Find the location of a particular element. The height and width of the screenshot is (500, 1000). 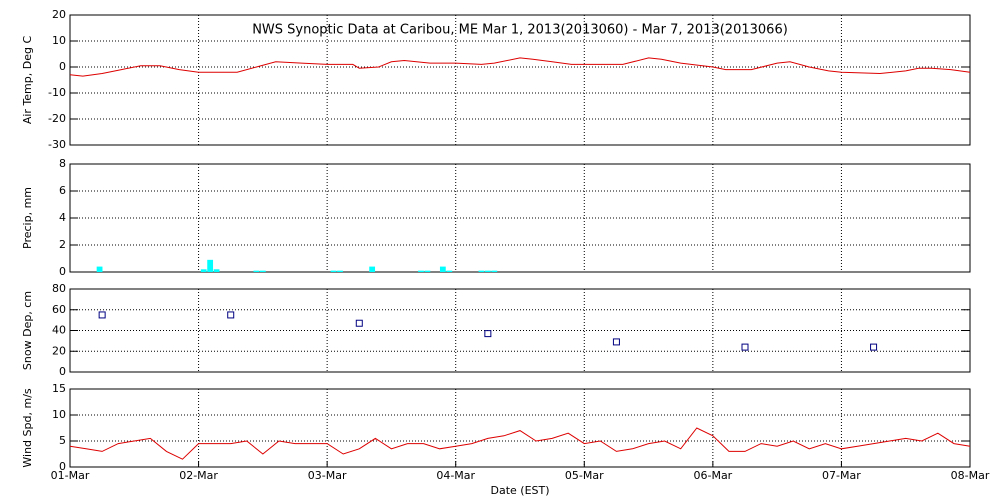

x-tick-label: 06-Mar is located at coordinates (712, 475).